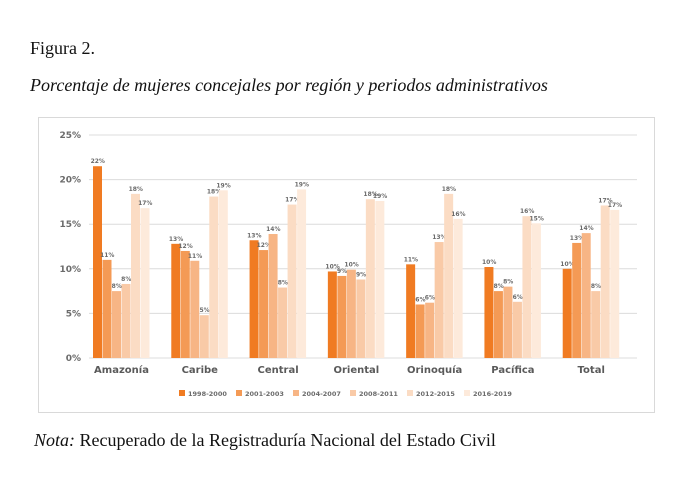 This screenshot has height=486, width=693. I want to click on y-tick-label: 0%, so click(73, 359).